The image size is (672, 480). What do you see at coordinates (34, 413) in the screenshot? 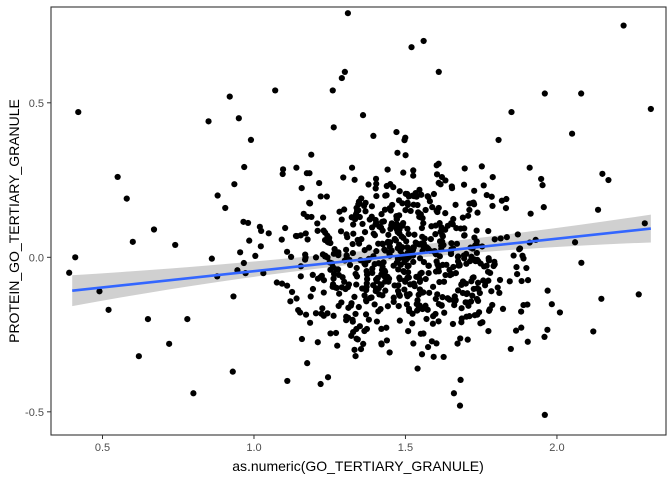
I see `y-tick-label: -0.5` at bounding box center [34, 413].